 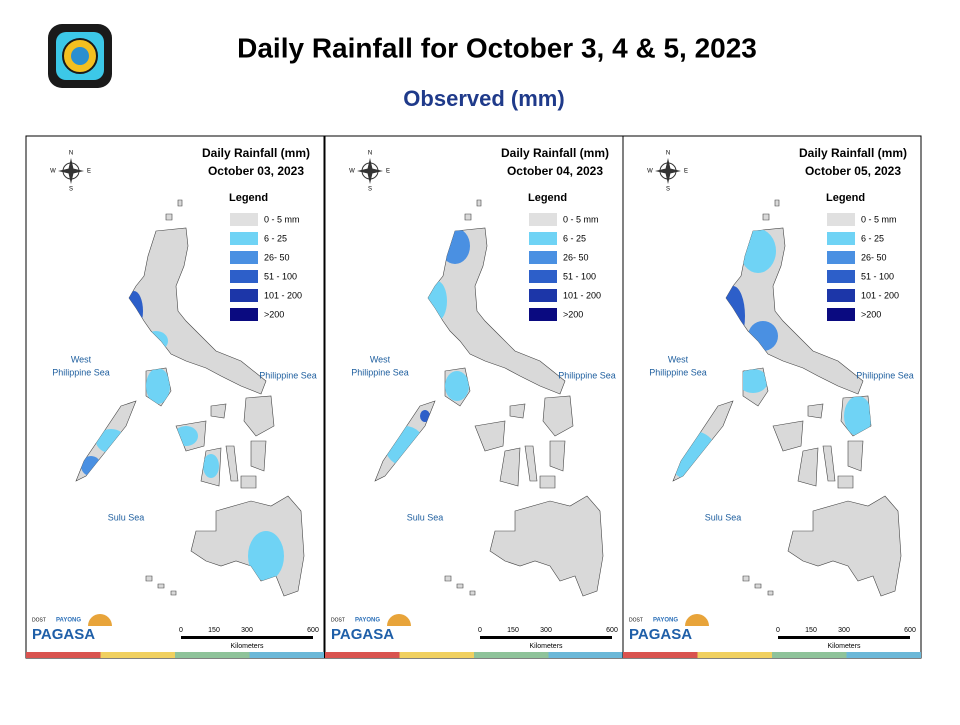 I want to click on panel-date: October 04, 2023, so click(x=555, y=171).